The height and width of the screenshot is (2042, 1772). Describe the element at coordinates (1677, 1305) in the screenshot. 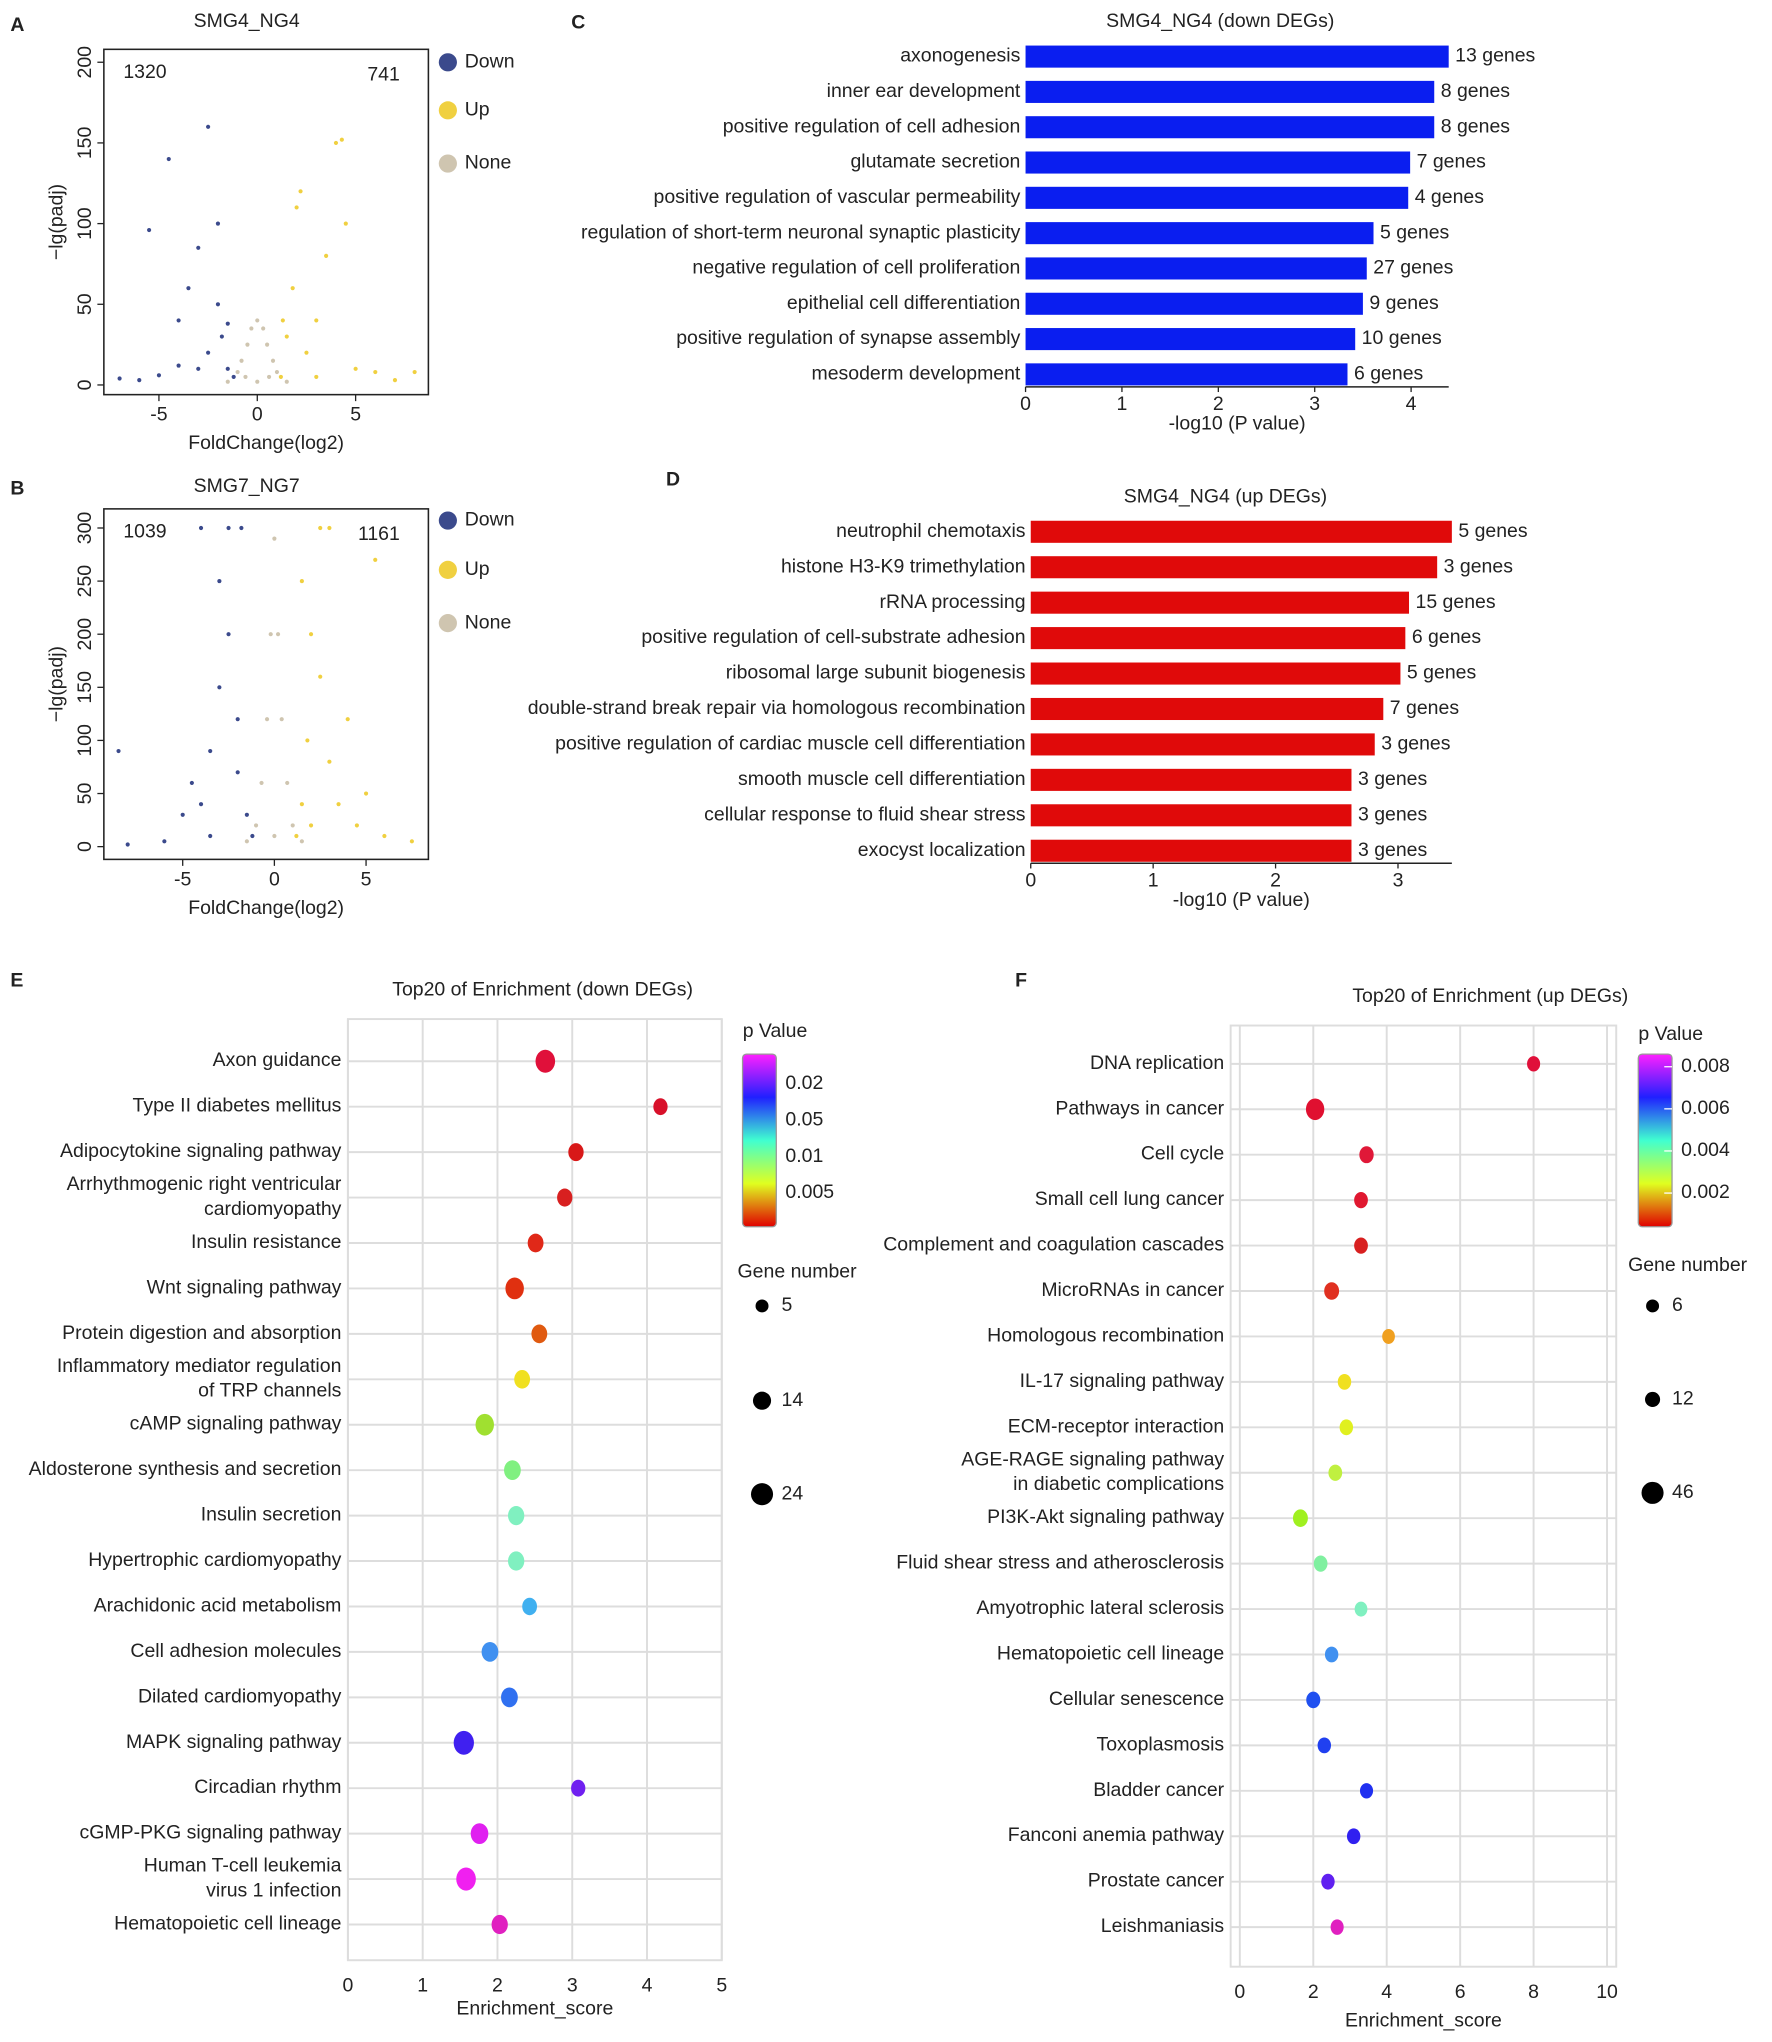

I see `size-legend-label: 6` at that location.